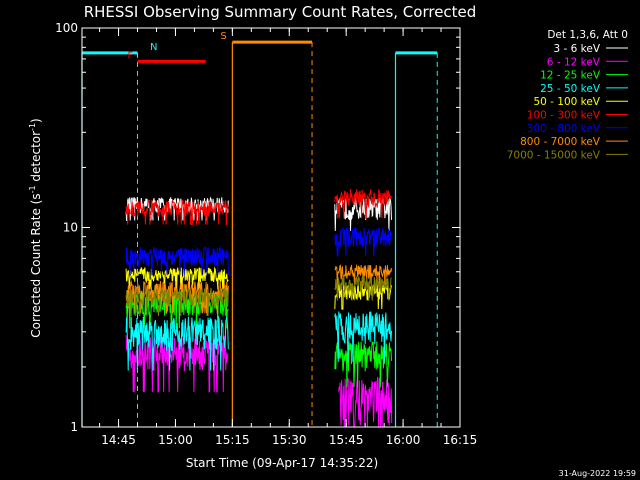 This screenshot has height=480, width=640. I want to click on x-tick-label-1: 15:00, so click(175, 440).